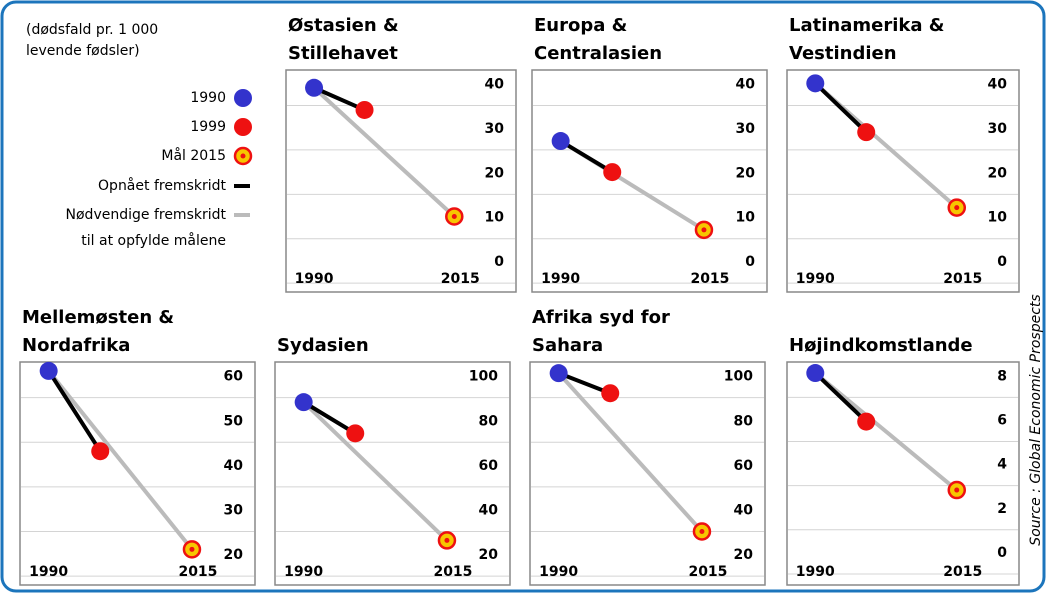 Image resolution: width=1047 pixels, height=594 pixels. What do you see at coordinates (601, 317) in the screenshot?
I see `chart-title: Afrika syd for` at bounding box center [601, 317].